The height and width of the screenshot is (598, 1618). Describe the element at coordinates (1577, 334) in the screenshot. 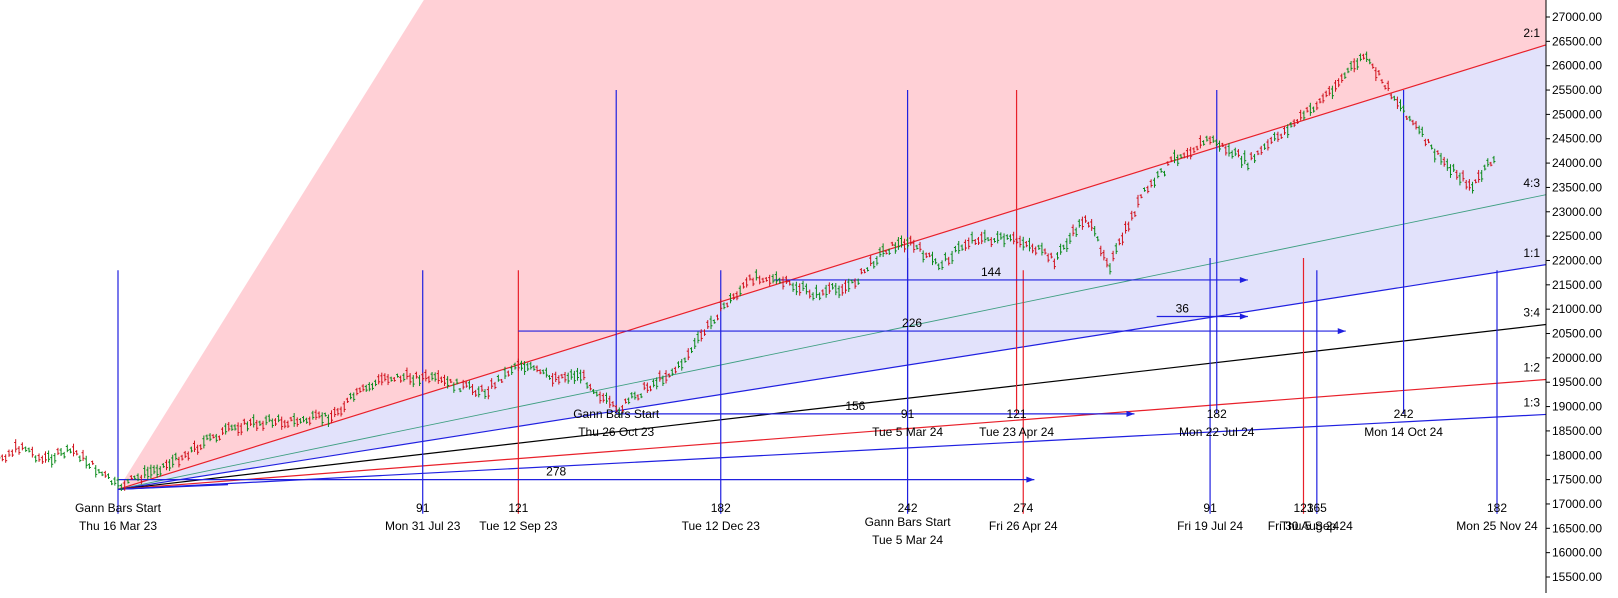

I see `price-tick-label: 20500.00` at that location.